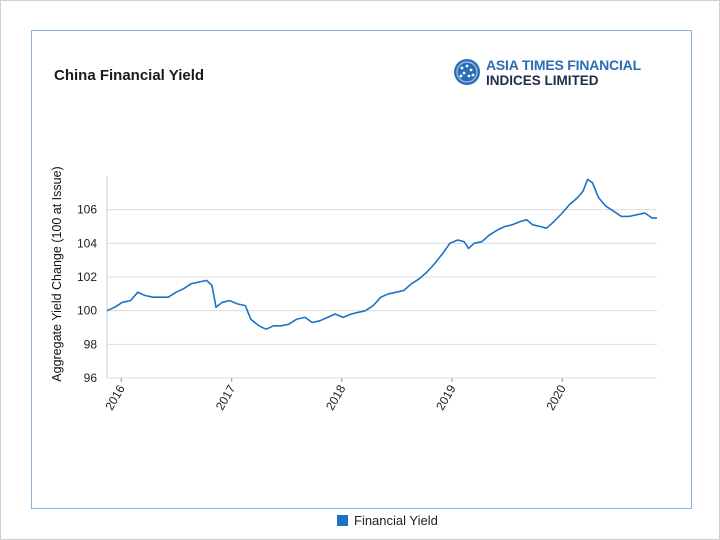  Describe the element at coordinates (91, 378) in the screenshot. I see `y-tick-label: 96` at that location.